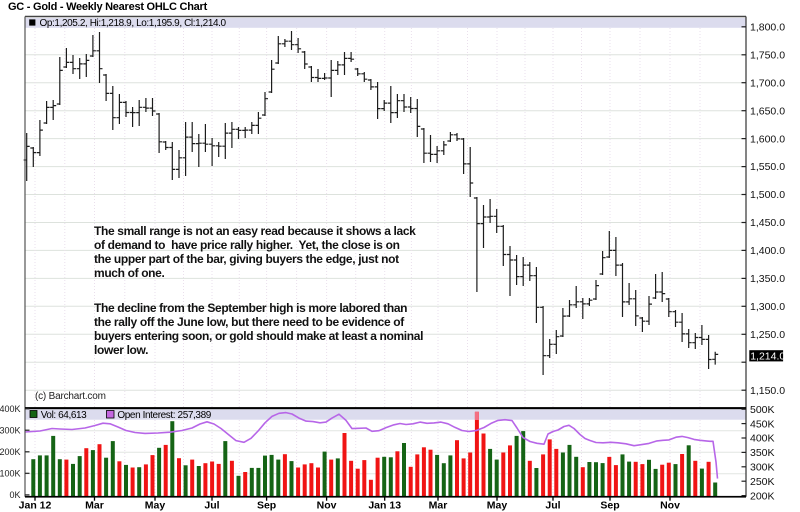 The image size is (800, 512). Describe the element at coordinates (14, 495) in the screenshot. I see `svg-text: 0K` at that location.